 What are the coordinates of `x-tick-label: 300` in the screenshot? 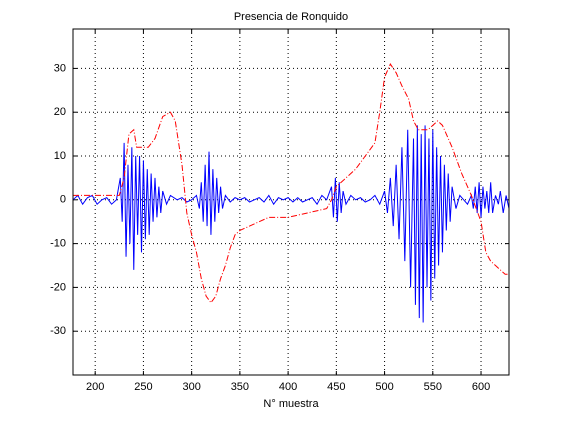 It's located at (191, 387).